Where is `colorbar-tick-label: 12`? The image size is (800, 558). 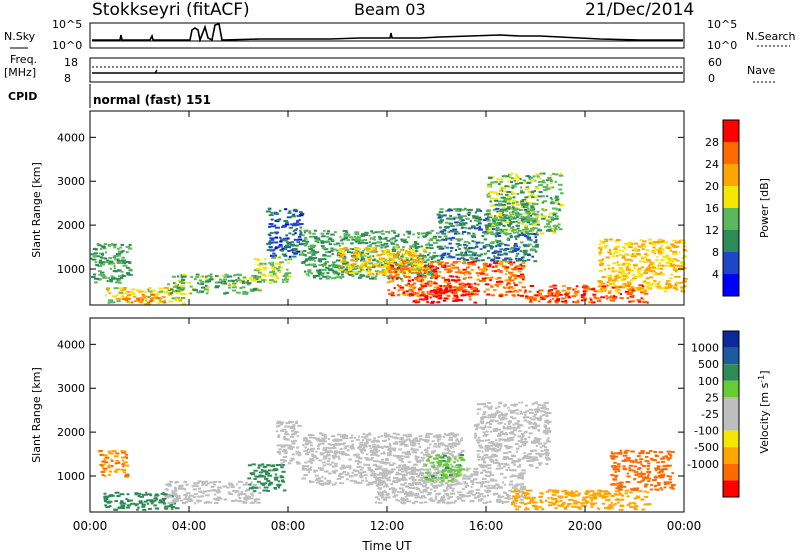 colorbar-tick-label: 12 is located at coordinates (712, 230).